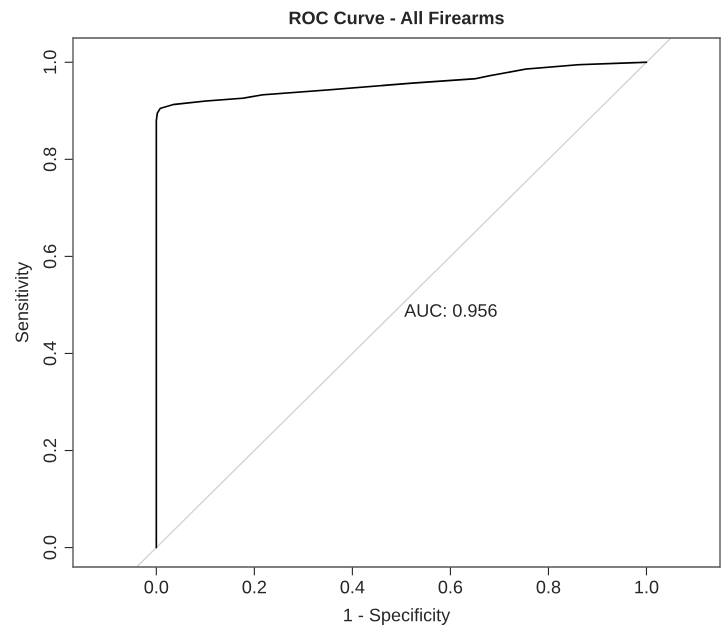 The image size is (722, 626). What do you see at coordinates (49, 548) in the screenshot?
I see `y-tick-label: 0.0` at bounding box center [49, 548].